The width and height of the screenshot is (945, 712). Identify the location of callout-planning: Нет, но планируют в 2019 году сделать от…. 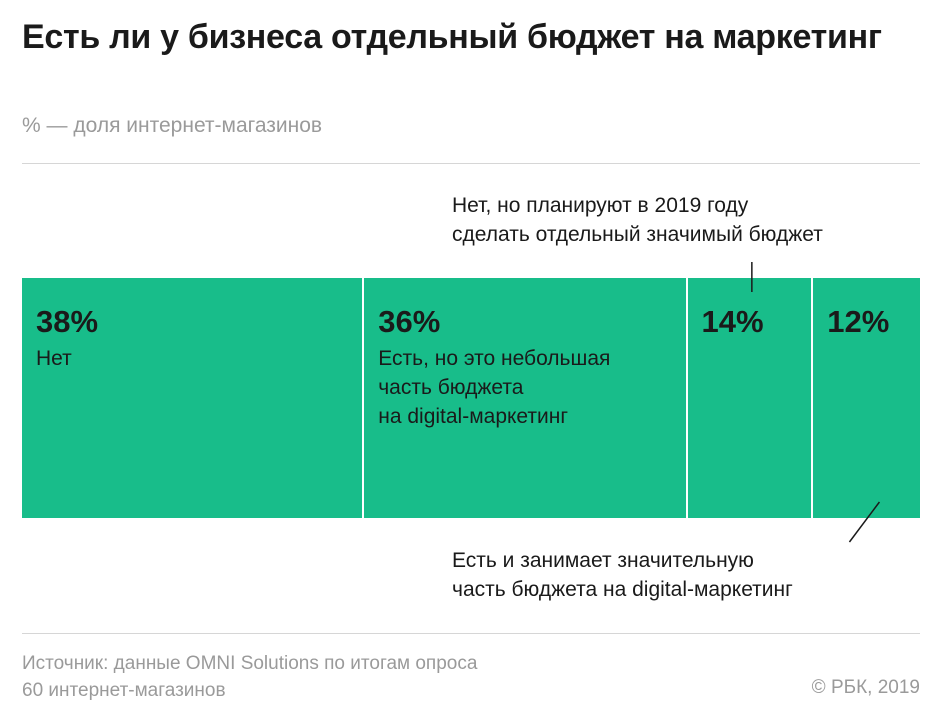
(637, 220).